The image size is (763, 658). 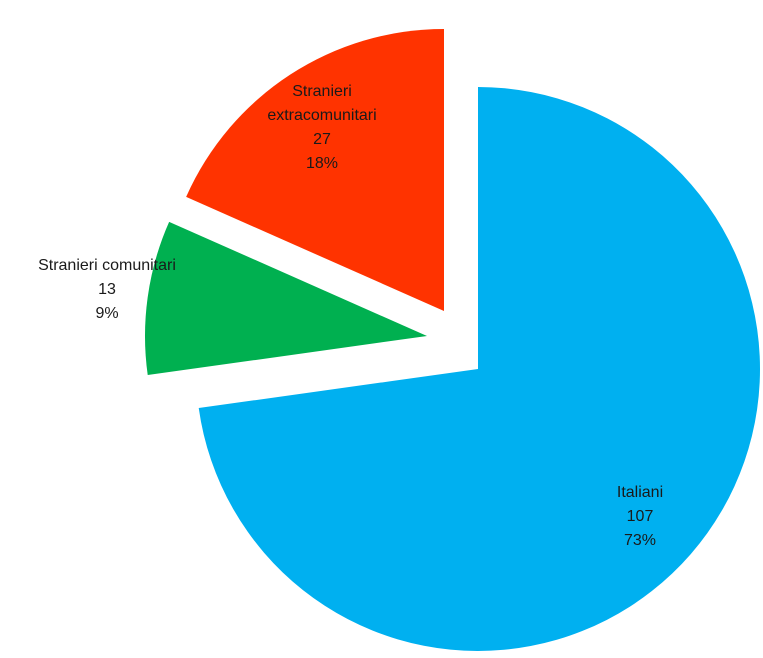 I want to click on pie-slice-stranieri-comunitari, so click(x=286, y=298).